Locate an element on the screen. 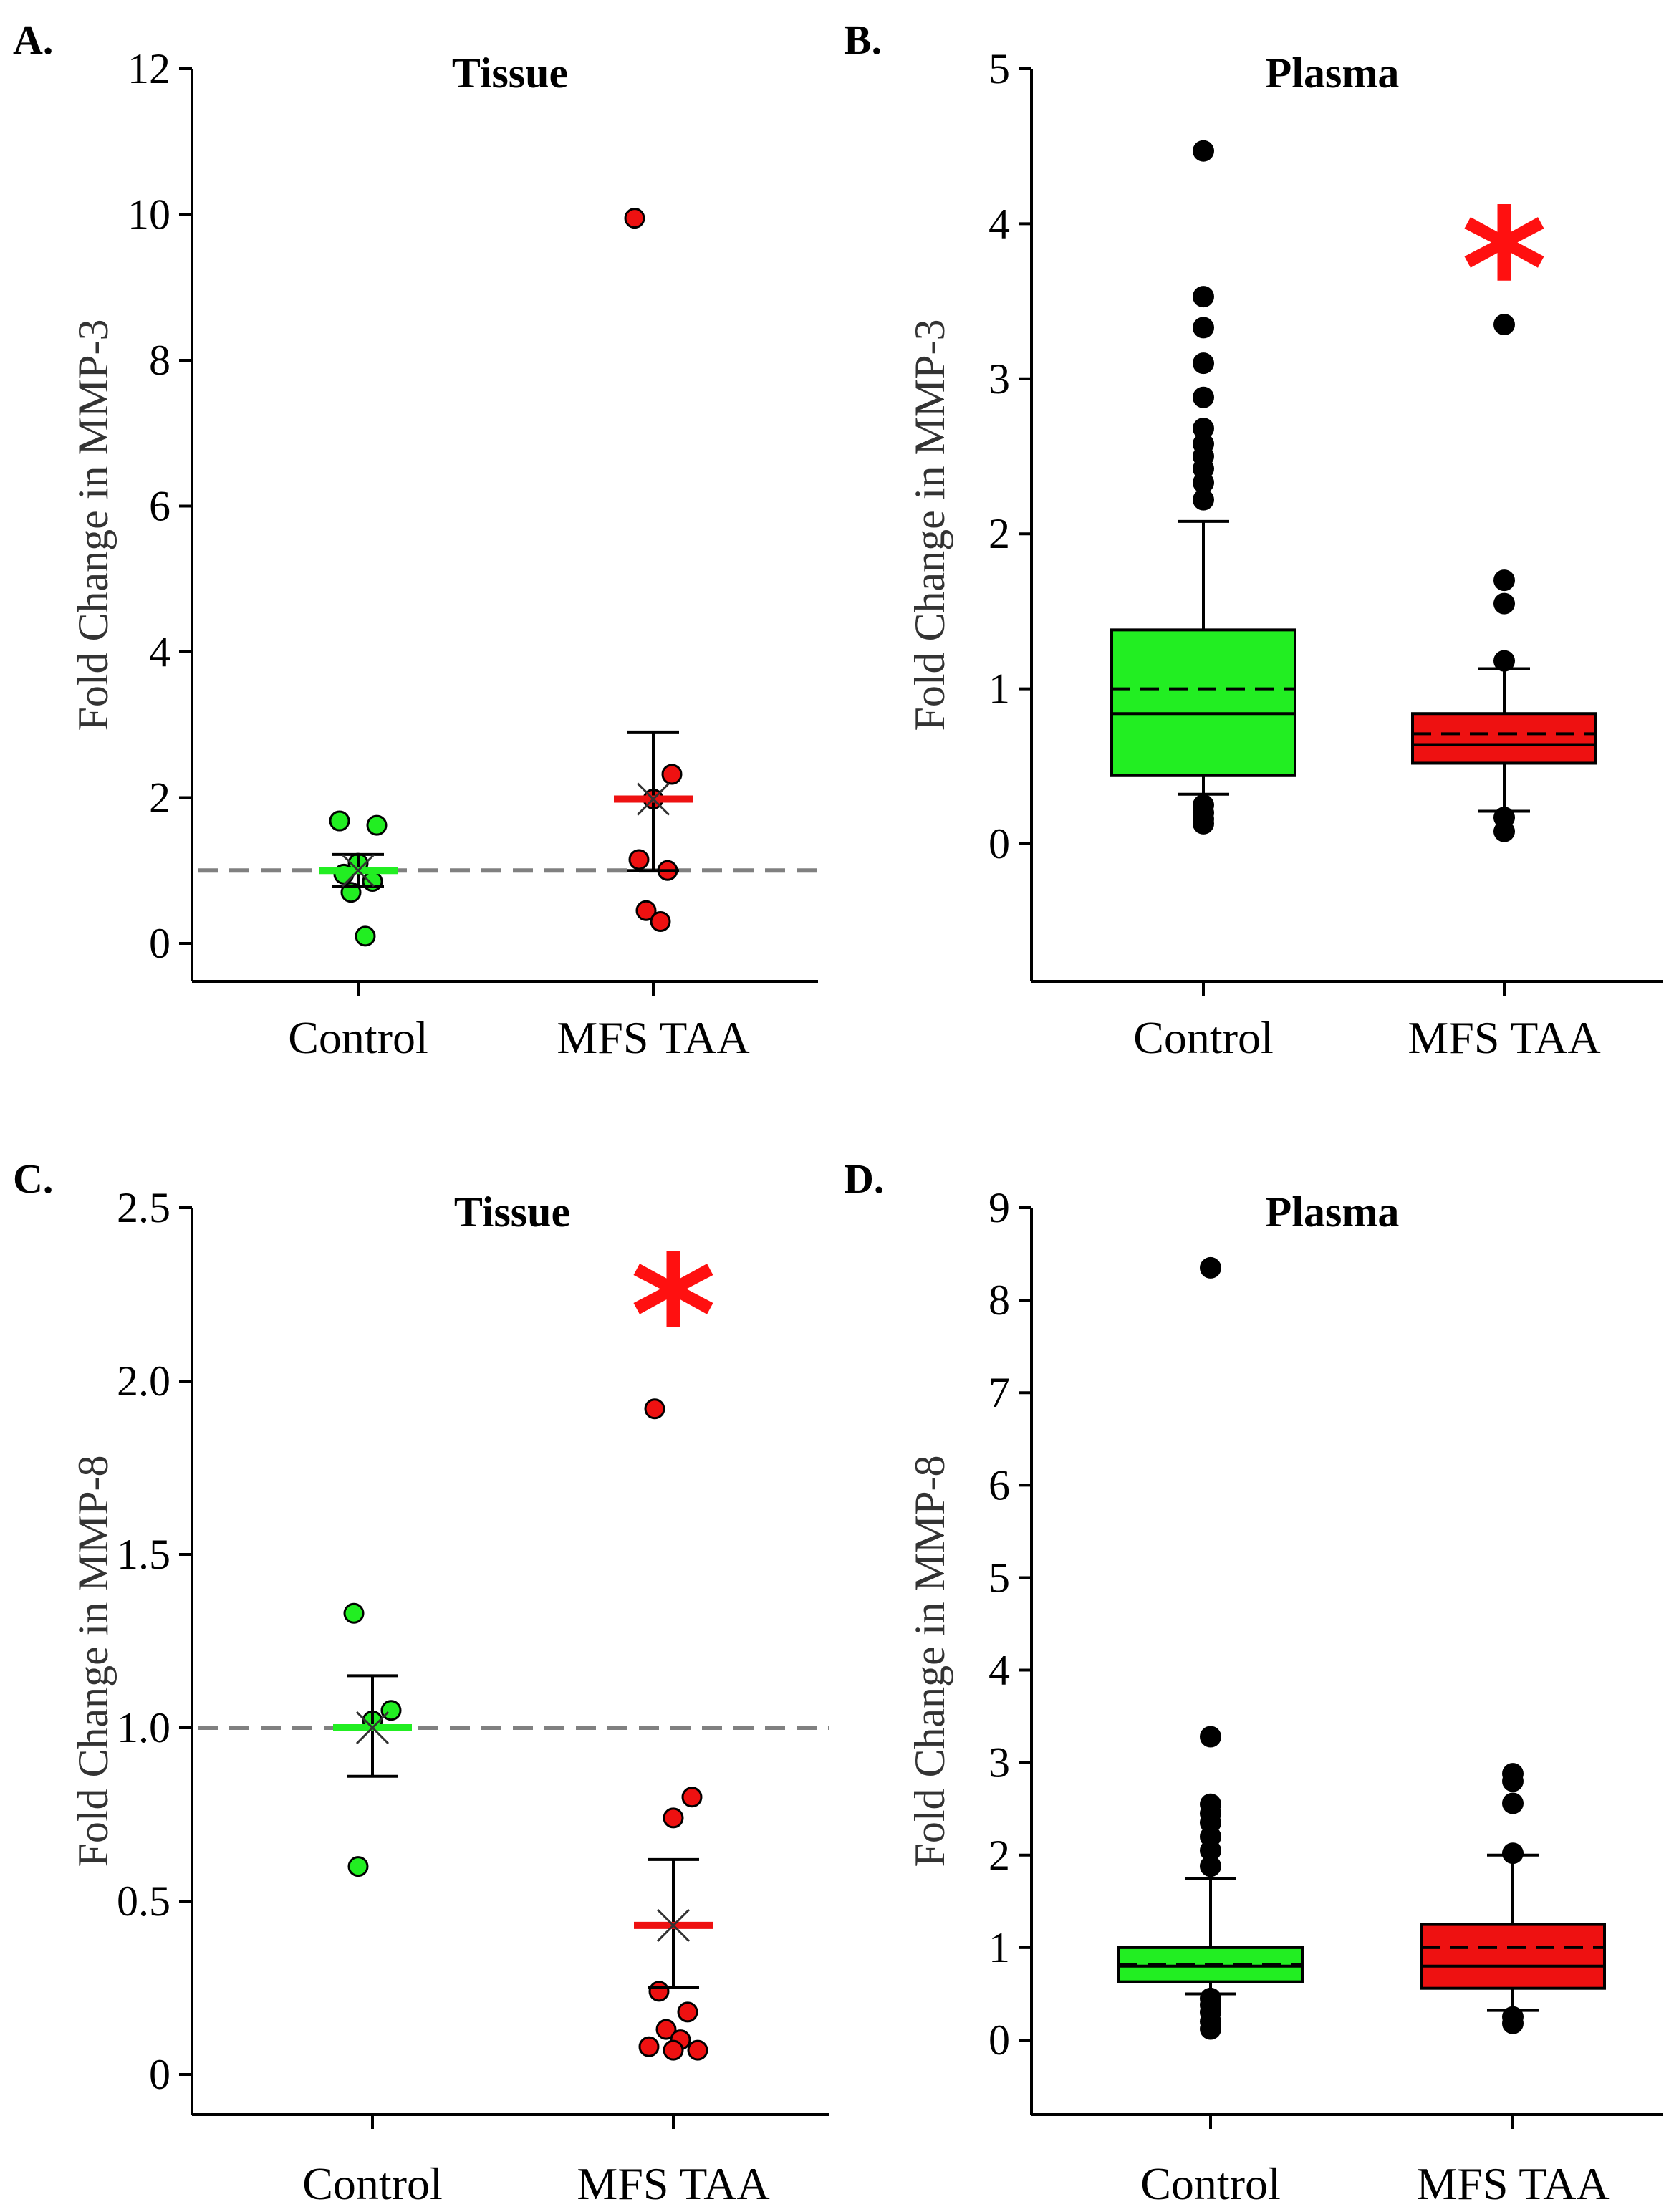  y-tick-label: 9 is located at coordinates (999, 1207).